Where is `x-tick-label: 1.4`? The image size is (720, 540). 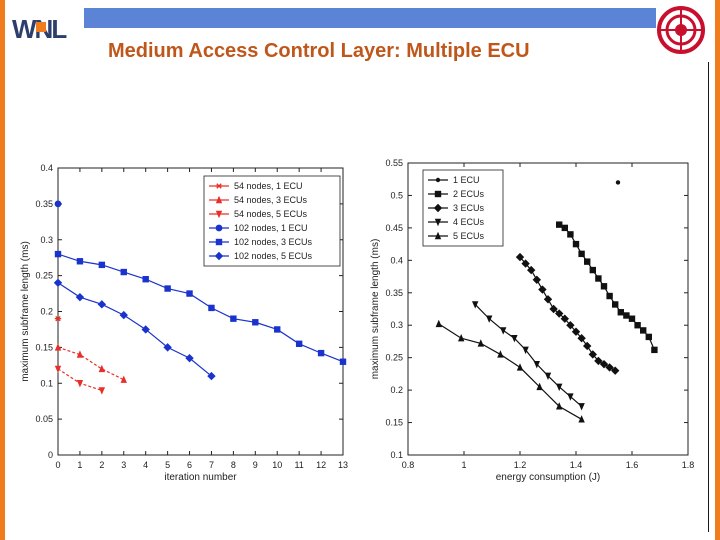 x-tick-label: 1.4 is located at coordinates (576, 465).